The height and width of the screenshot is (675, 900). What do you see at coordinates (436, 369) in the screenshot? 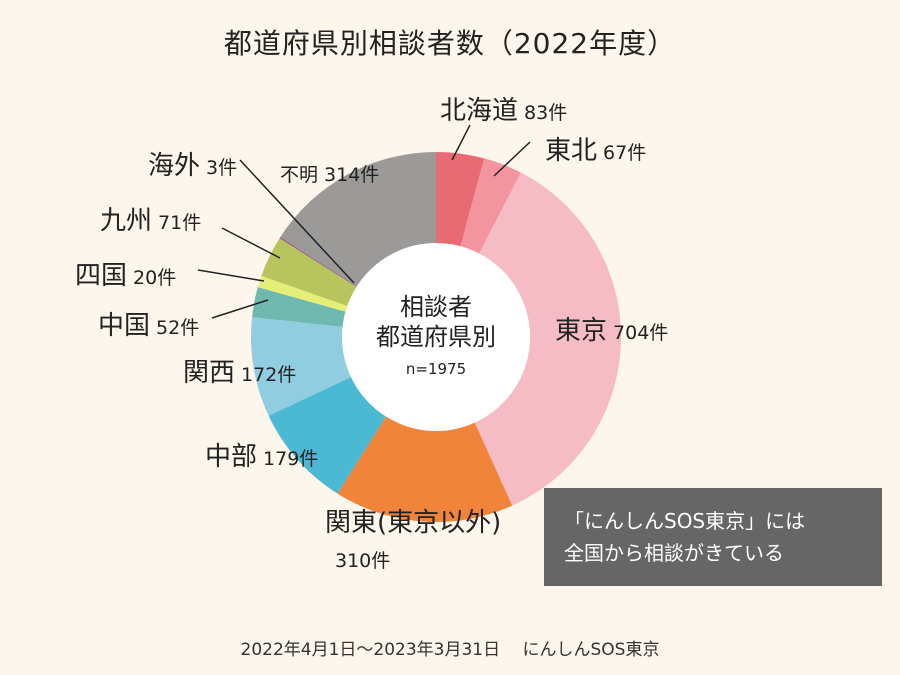
I see `center-n: n=1975` at bounding box center [436, 369].